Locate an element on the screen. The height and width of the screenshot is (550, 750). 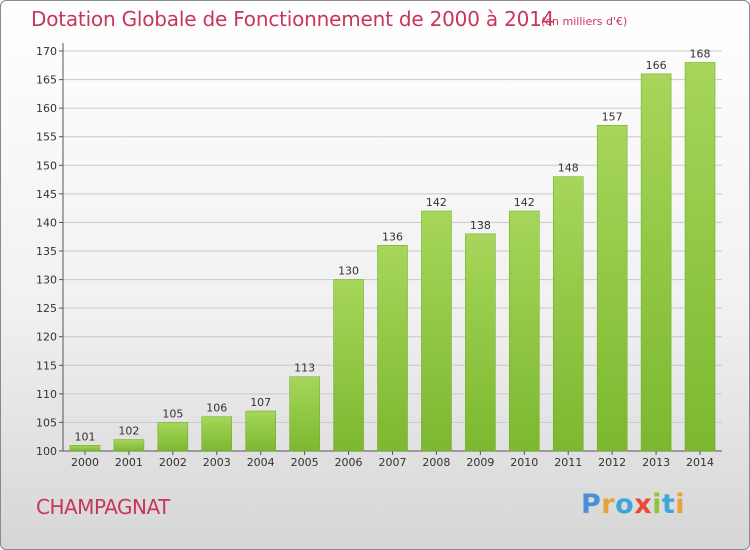
data-label: 107 is located at coordinates (260, 402).